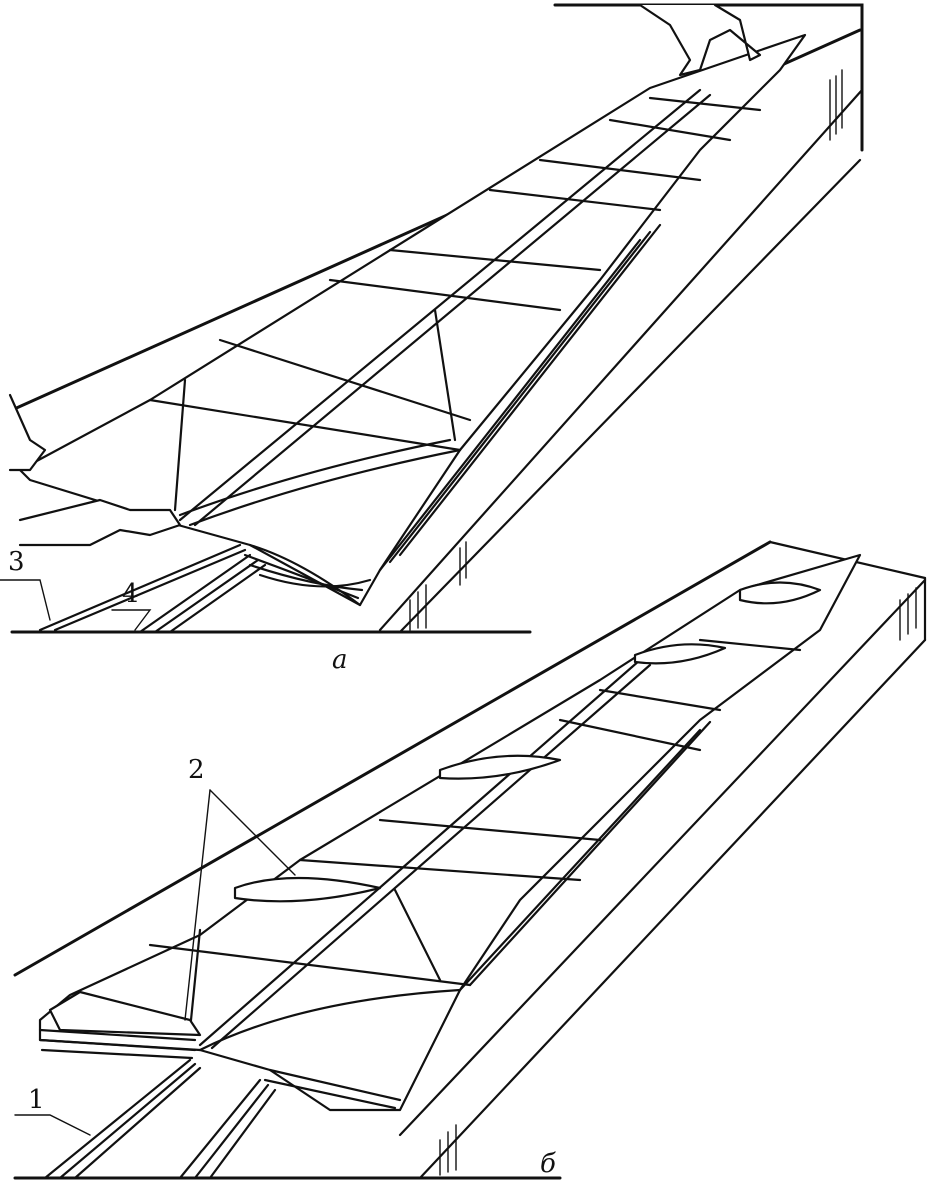  What do you see at coordinates (700, 40) in the screenshot?
I see `hand-right-a` at bounding box center [700, 40].